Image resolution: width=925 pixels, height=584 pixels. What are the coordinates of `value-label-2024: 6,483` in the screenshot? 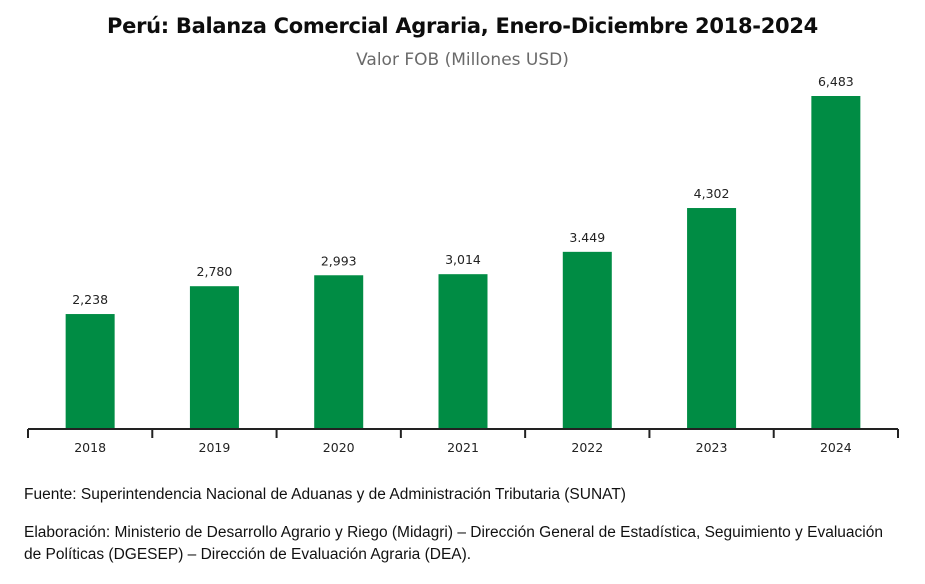 It's located at (836, 81).